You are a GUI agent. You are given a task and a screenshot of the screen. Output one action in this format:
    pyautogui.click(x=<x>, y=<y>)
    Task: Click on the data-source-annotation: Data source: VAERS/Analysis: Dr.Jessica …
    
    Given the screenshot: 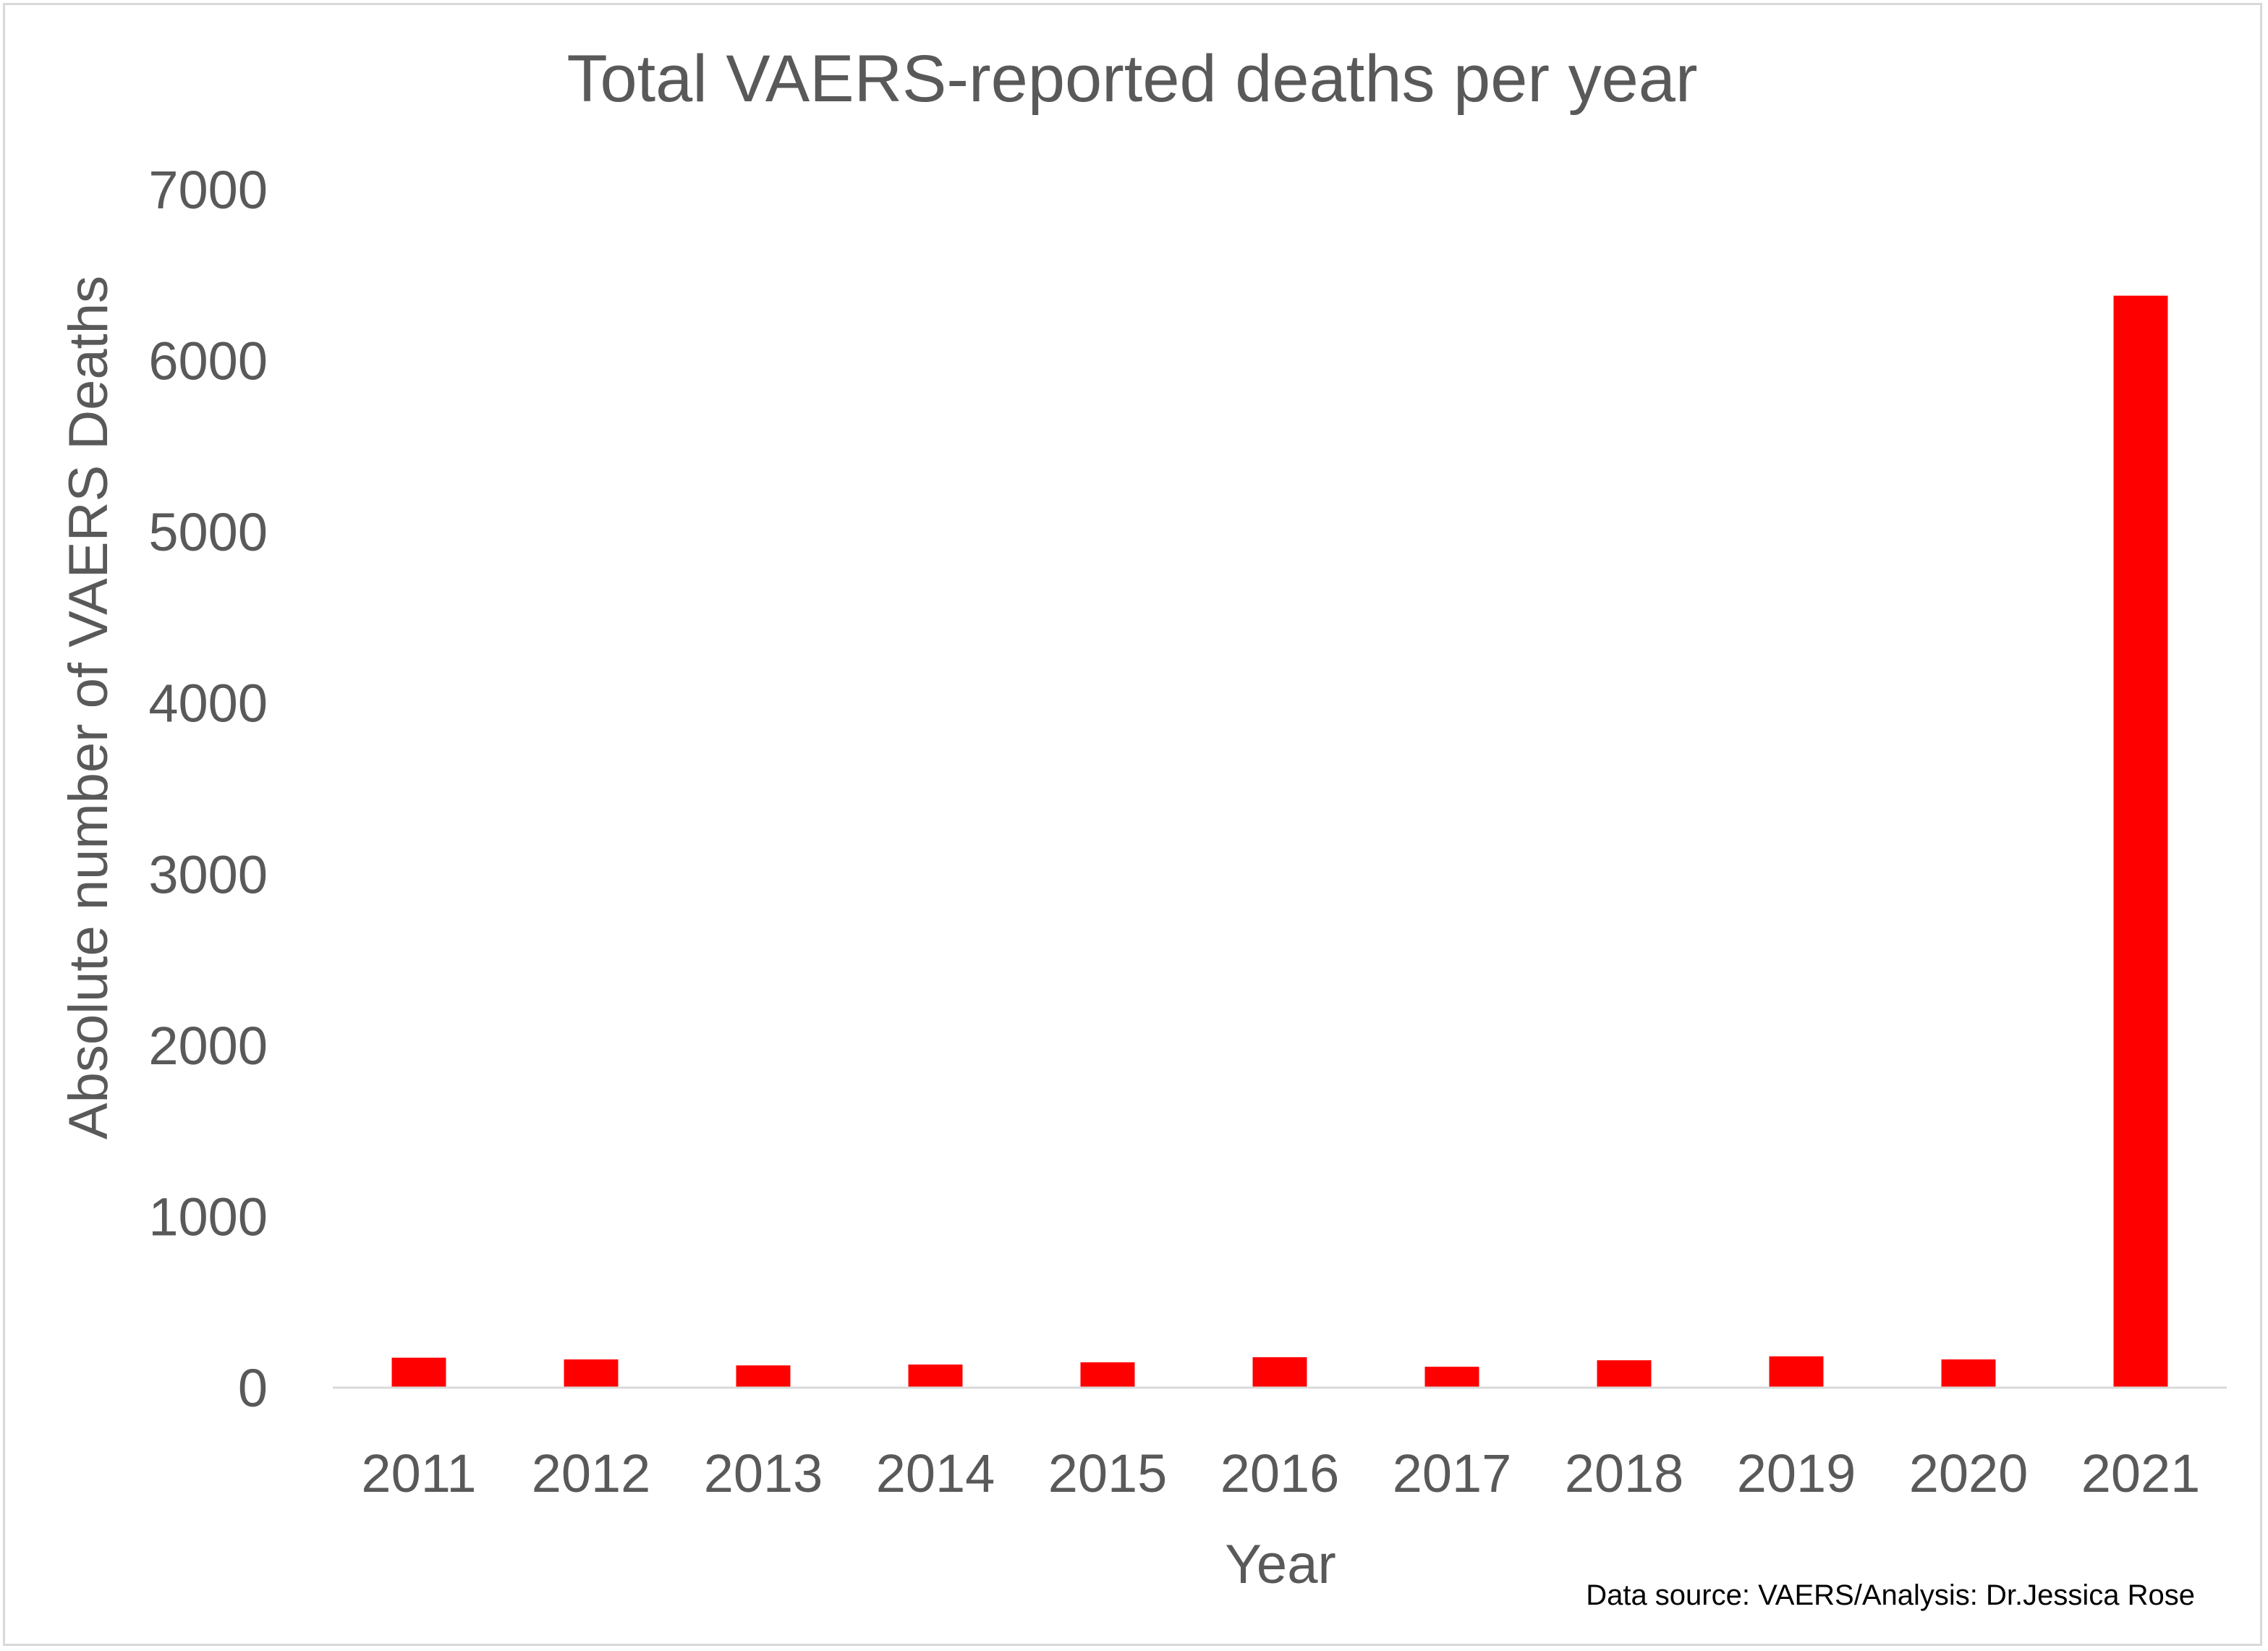 What is the action you would take?
    pyautogui.click(x=1890, y=1595)
    